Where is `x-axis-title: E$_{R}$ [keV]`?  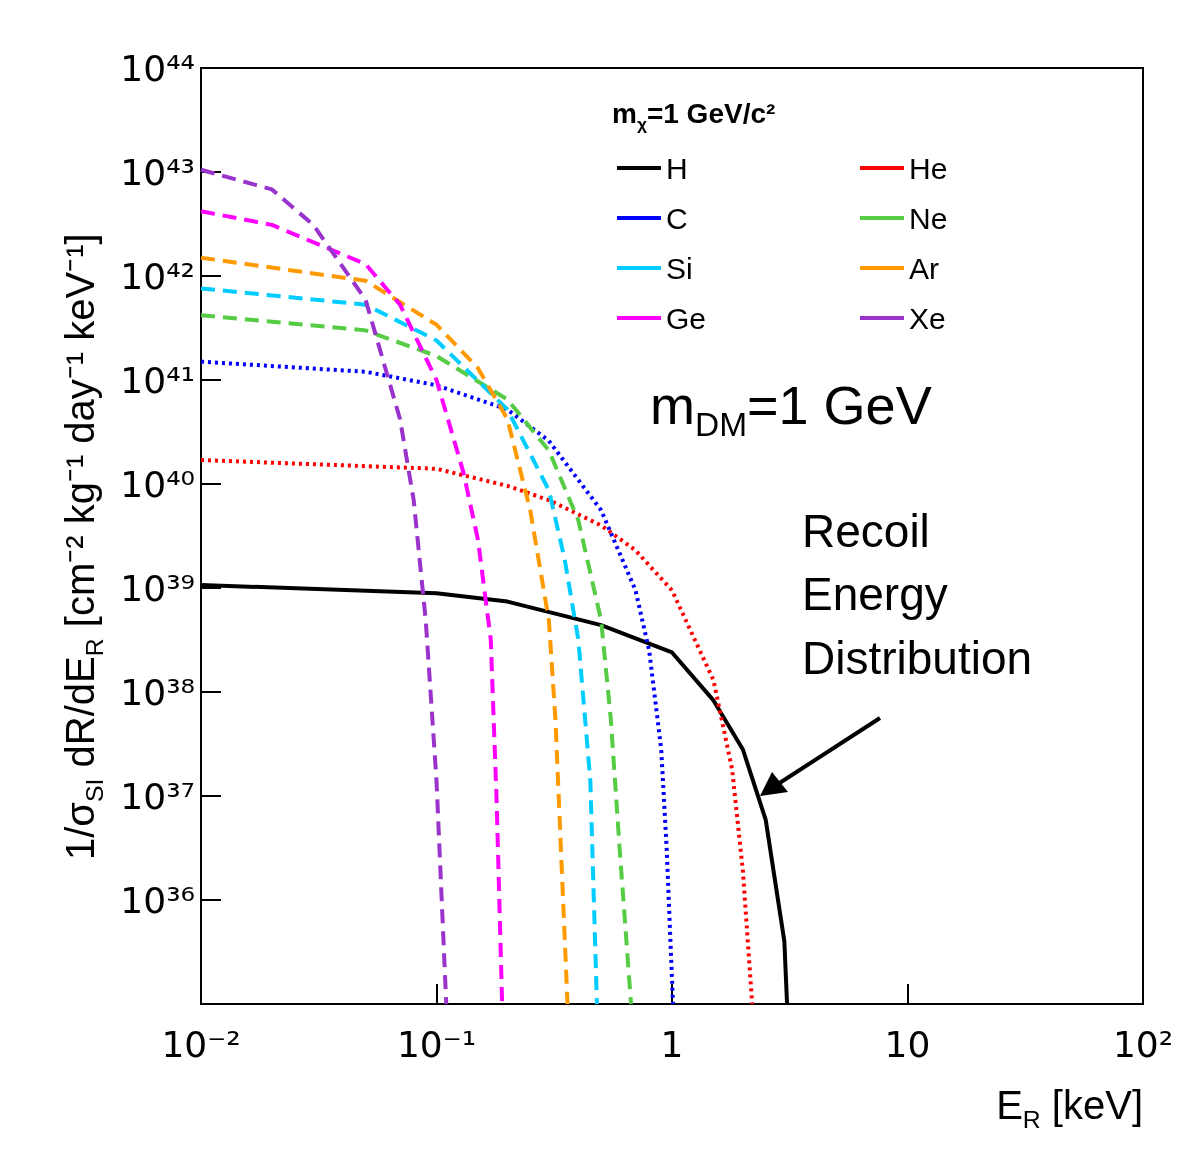 x-axis-title: E$_{R}$ [keV] is located at coordinates (1069, 1108).